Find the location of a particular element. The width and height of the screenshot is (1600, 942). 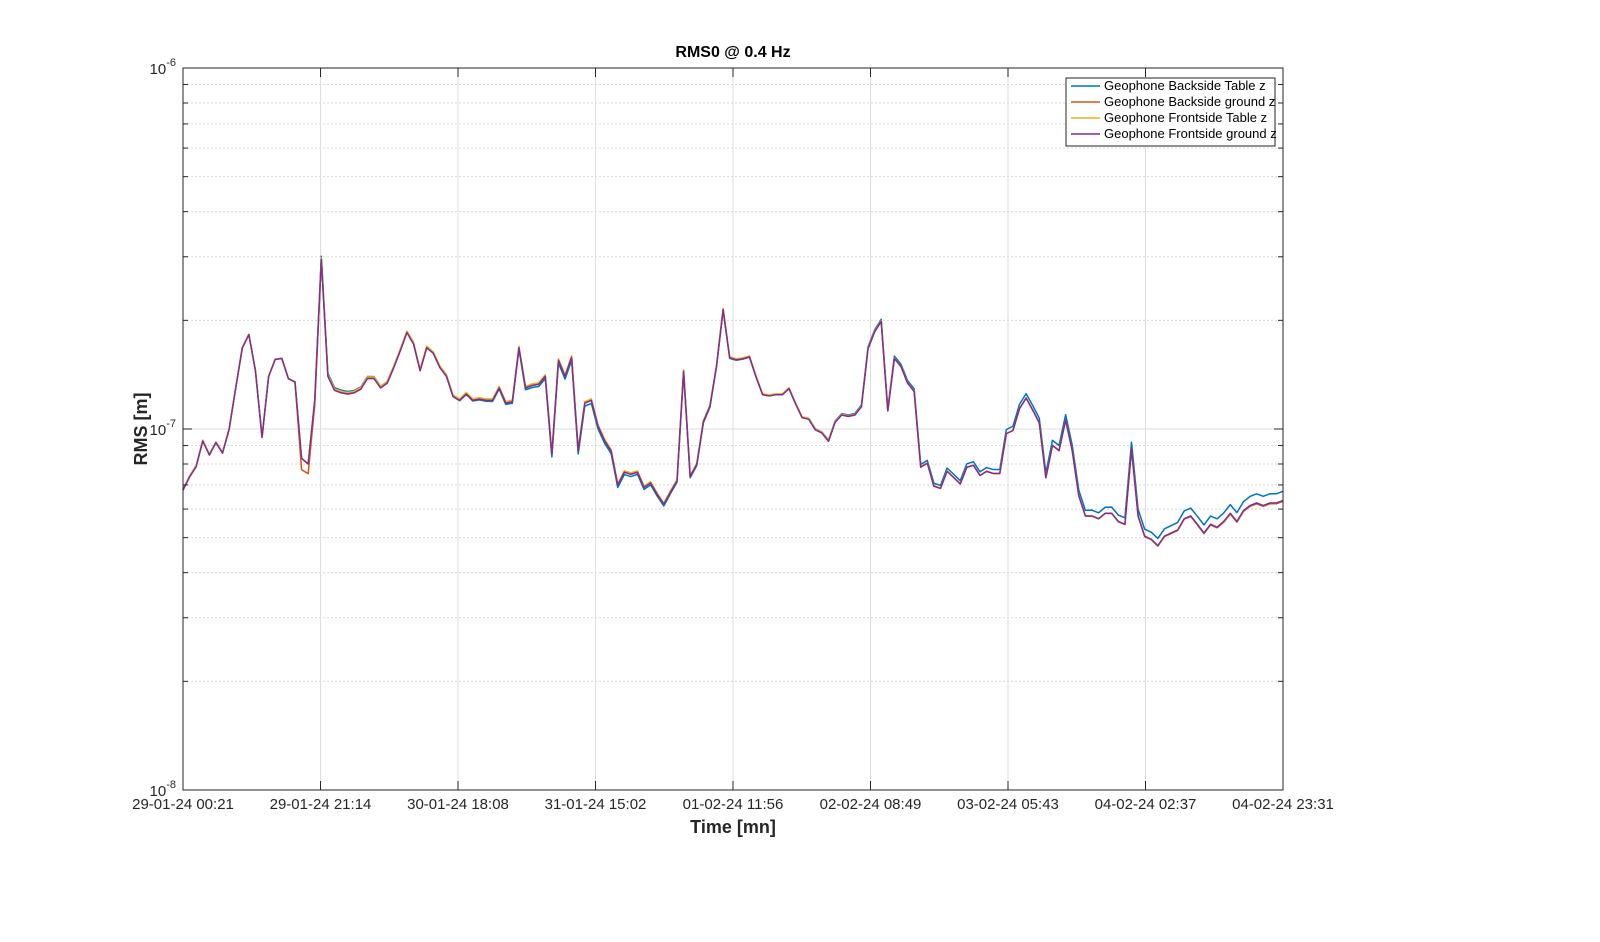

x-tick-label: 01-02-24 11:56 is located at coordinates (733, 804).